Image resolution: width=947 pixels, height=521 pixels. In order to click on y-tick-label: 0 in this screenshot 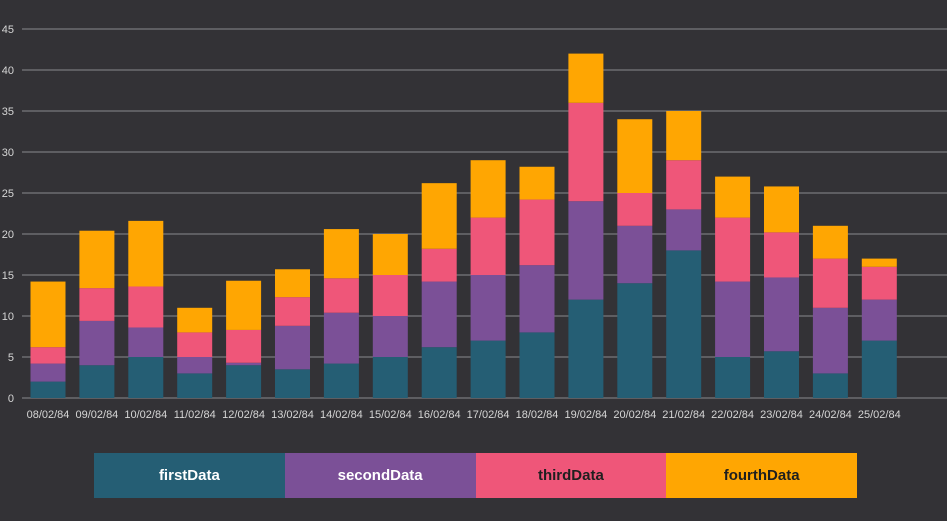, I will do `click(11, 399)`.